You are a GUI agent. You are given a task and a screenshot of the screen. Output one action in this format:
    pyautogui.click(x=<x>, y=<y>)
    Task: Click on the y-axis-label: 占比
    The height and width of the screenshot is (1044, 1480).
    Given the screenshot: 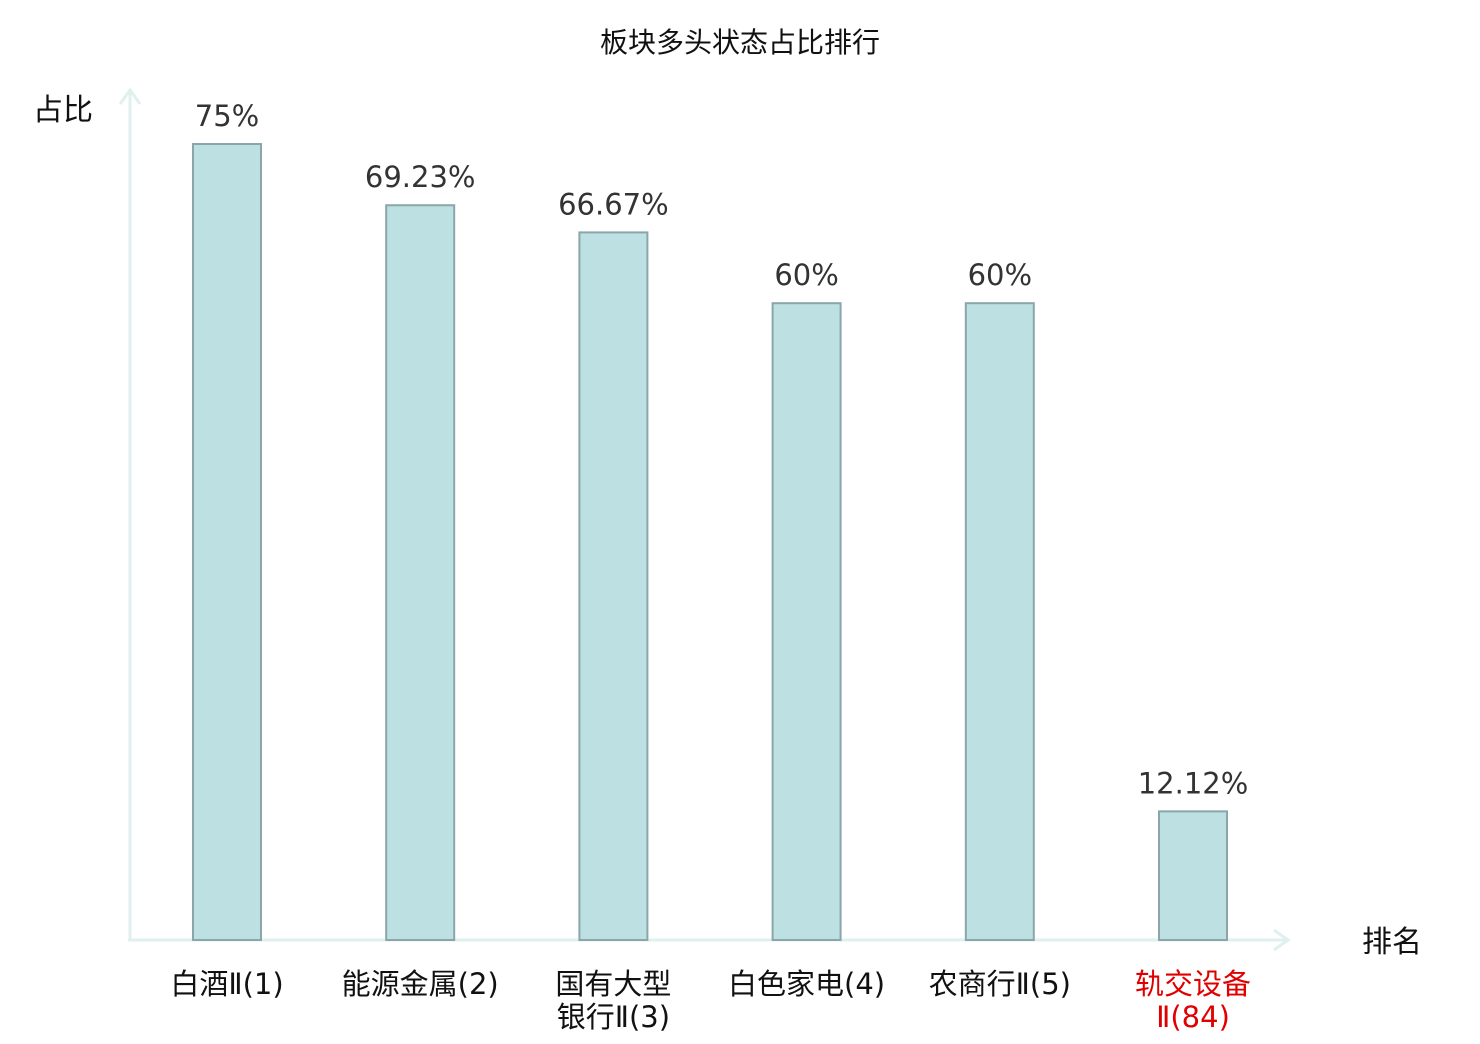 What is the action you would take?
    pyautogui.click(x=63, y=110)
    